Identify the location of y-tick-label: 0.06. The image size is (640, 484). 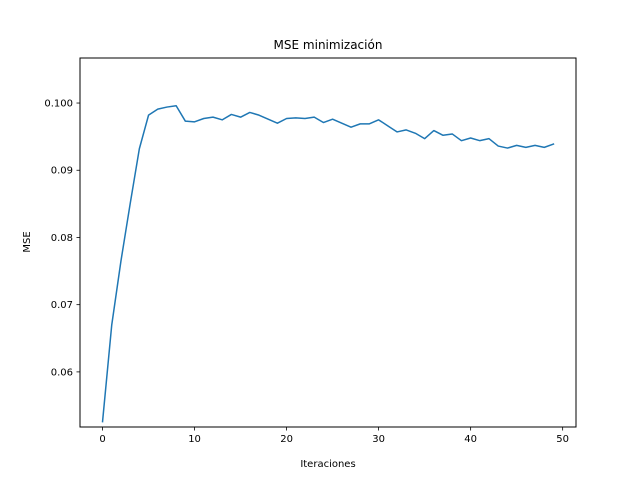
(62, 372).